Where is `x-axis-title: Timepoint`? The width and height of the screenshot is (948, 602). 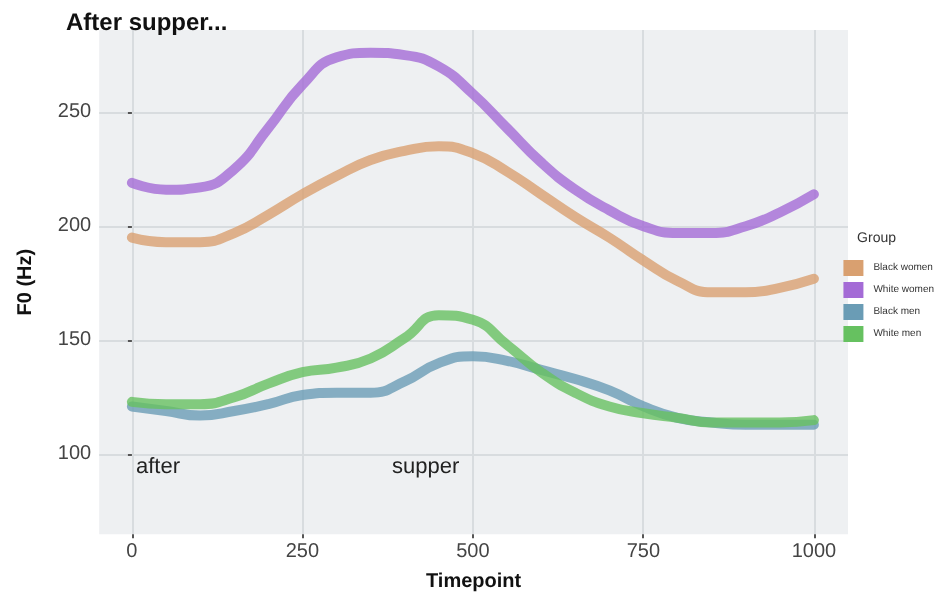 x-axis-title: Timepoint is located at coordinates (474, 582).